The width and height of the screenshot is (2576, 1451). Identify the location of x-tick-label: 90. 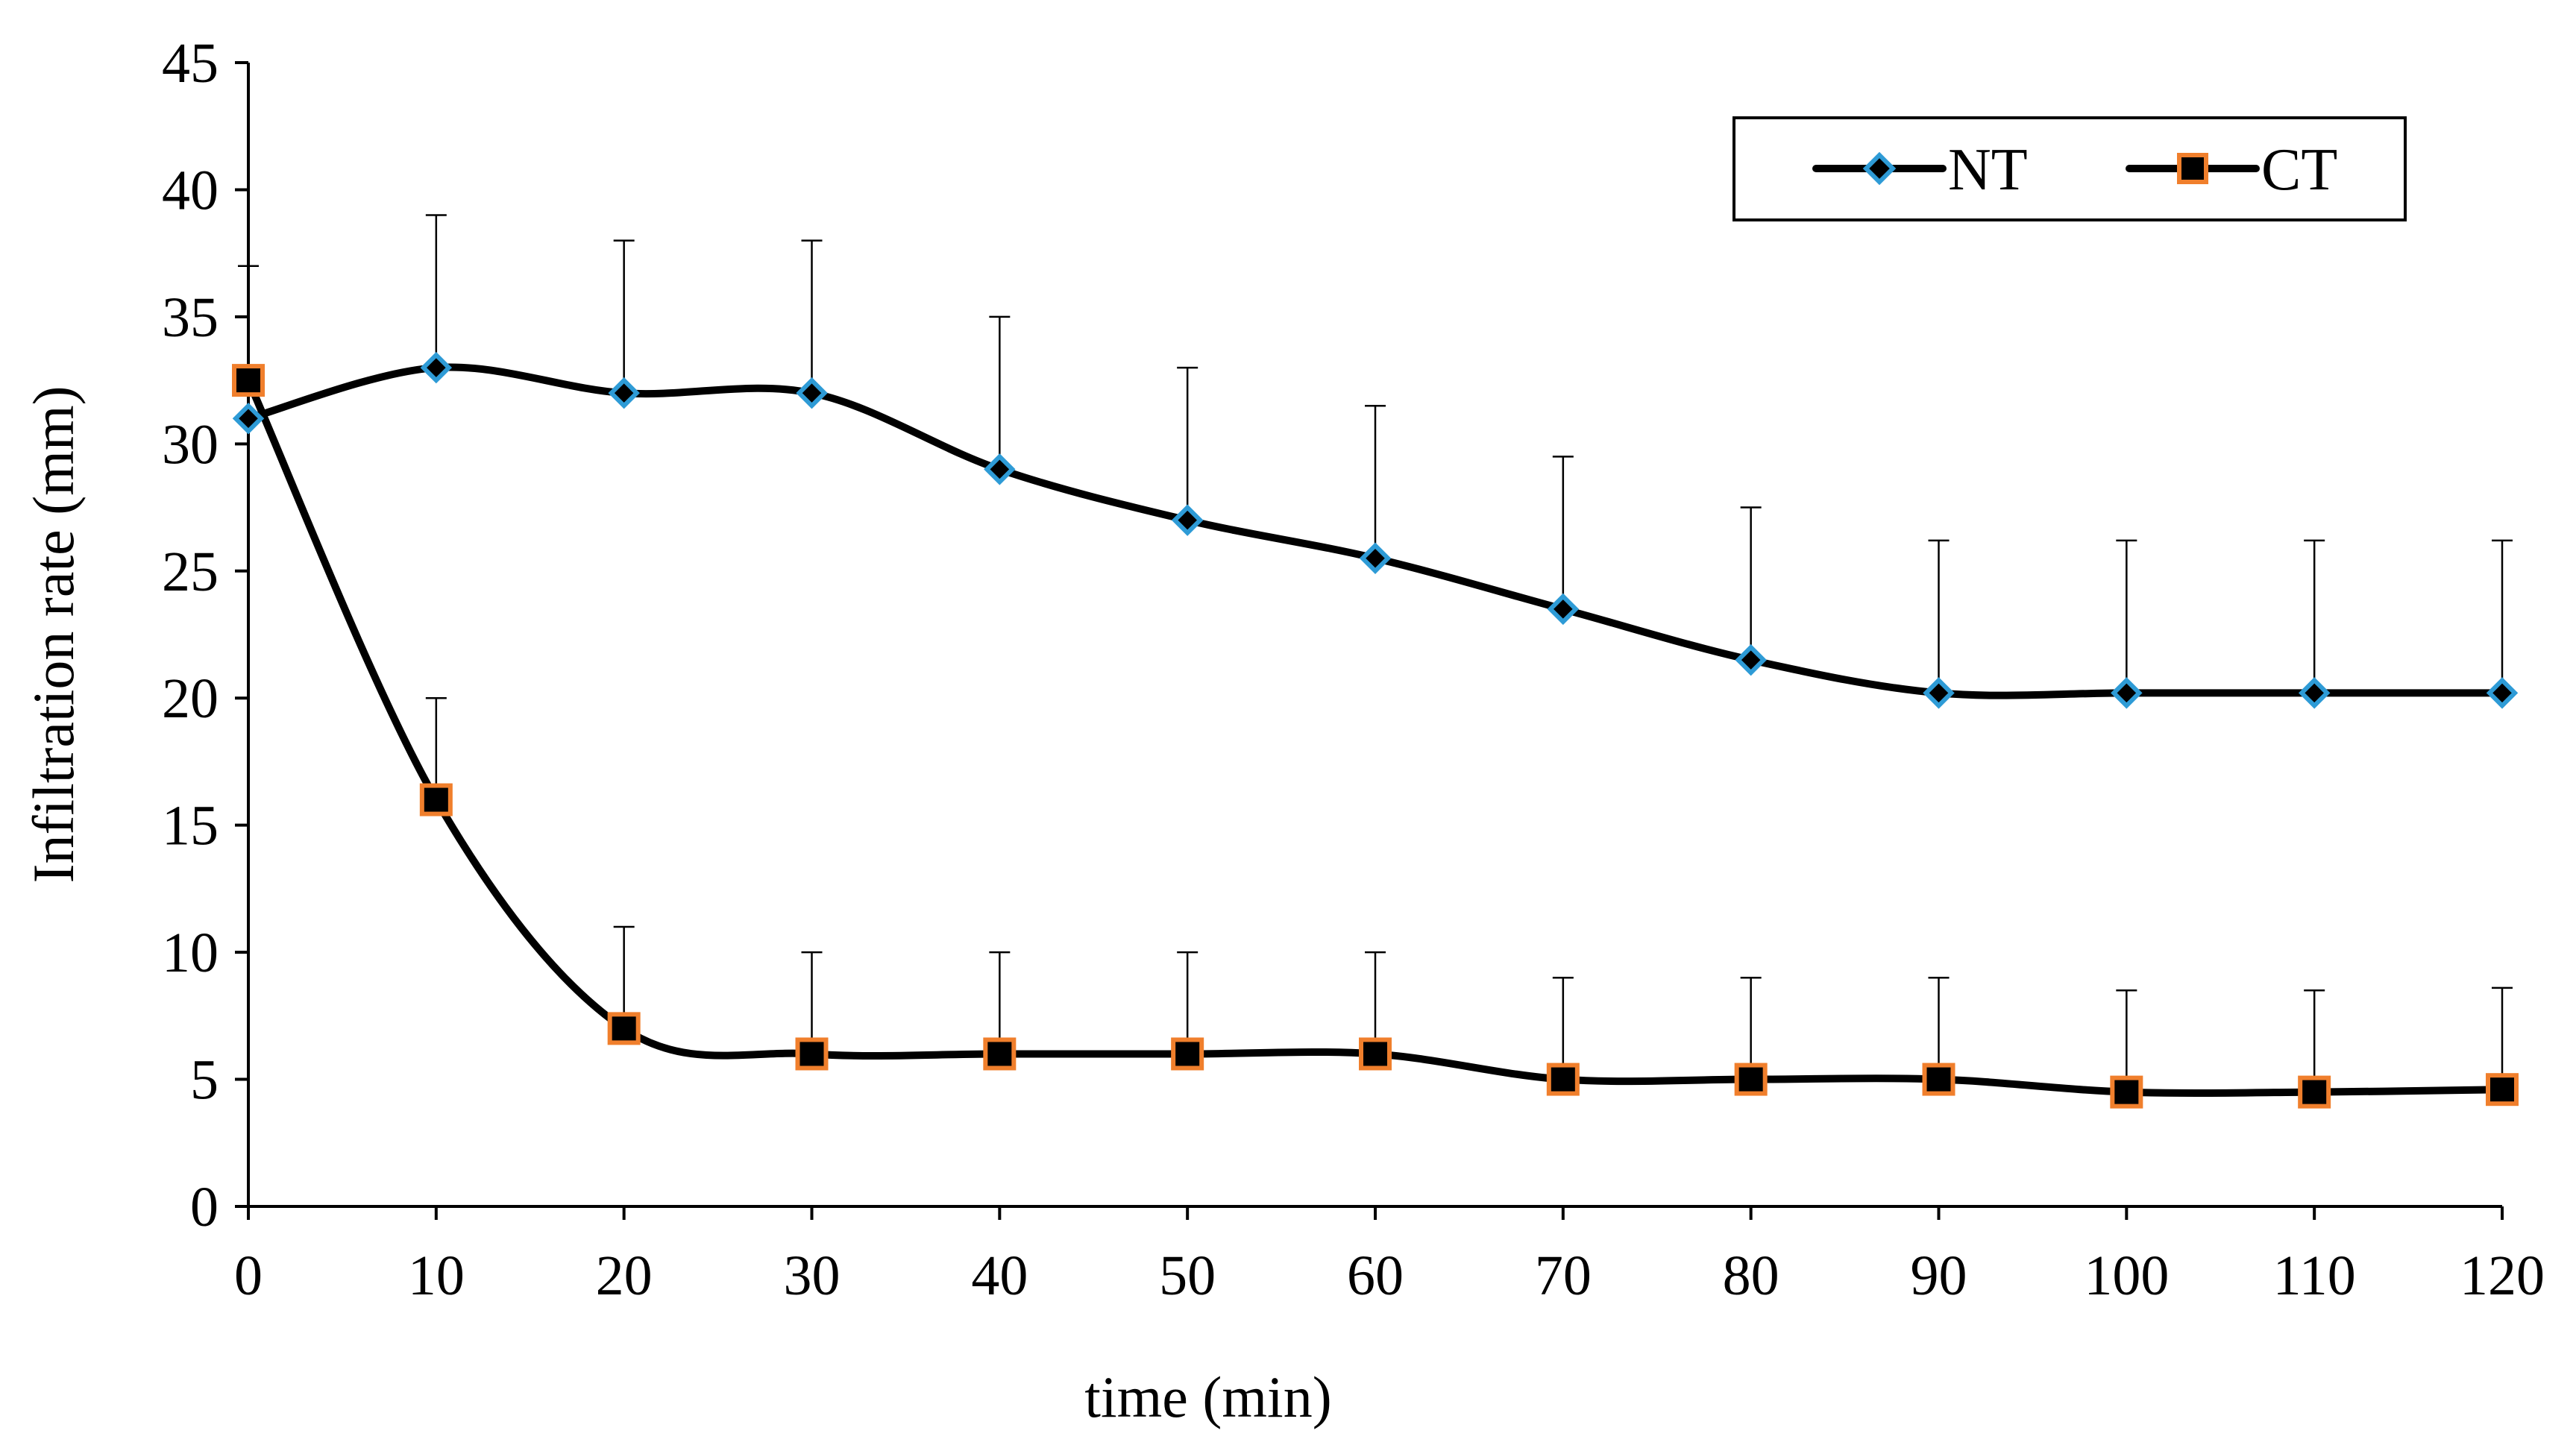
(1939, 1275).